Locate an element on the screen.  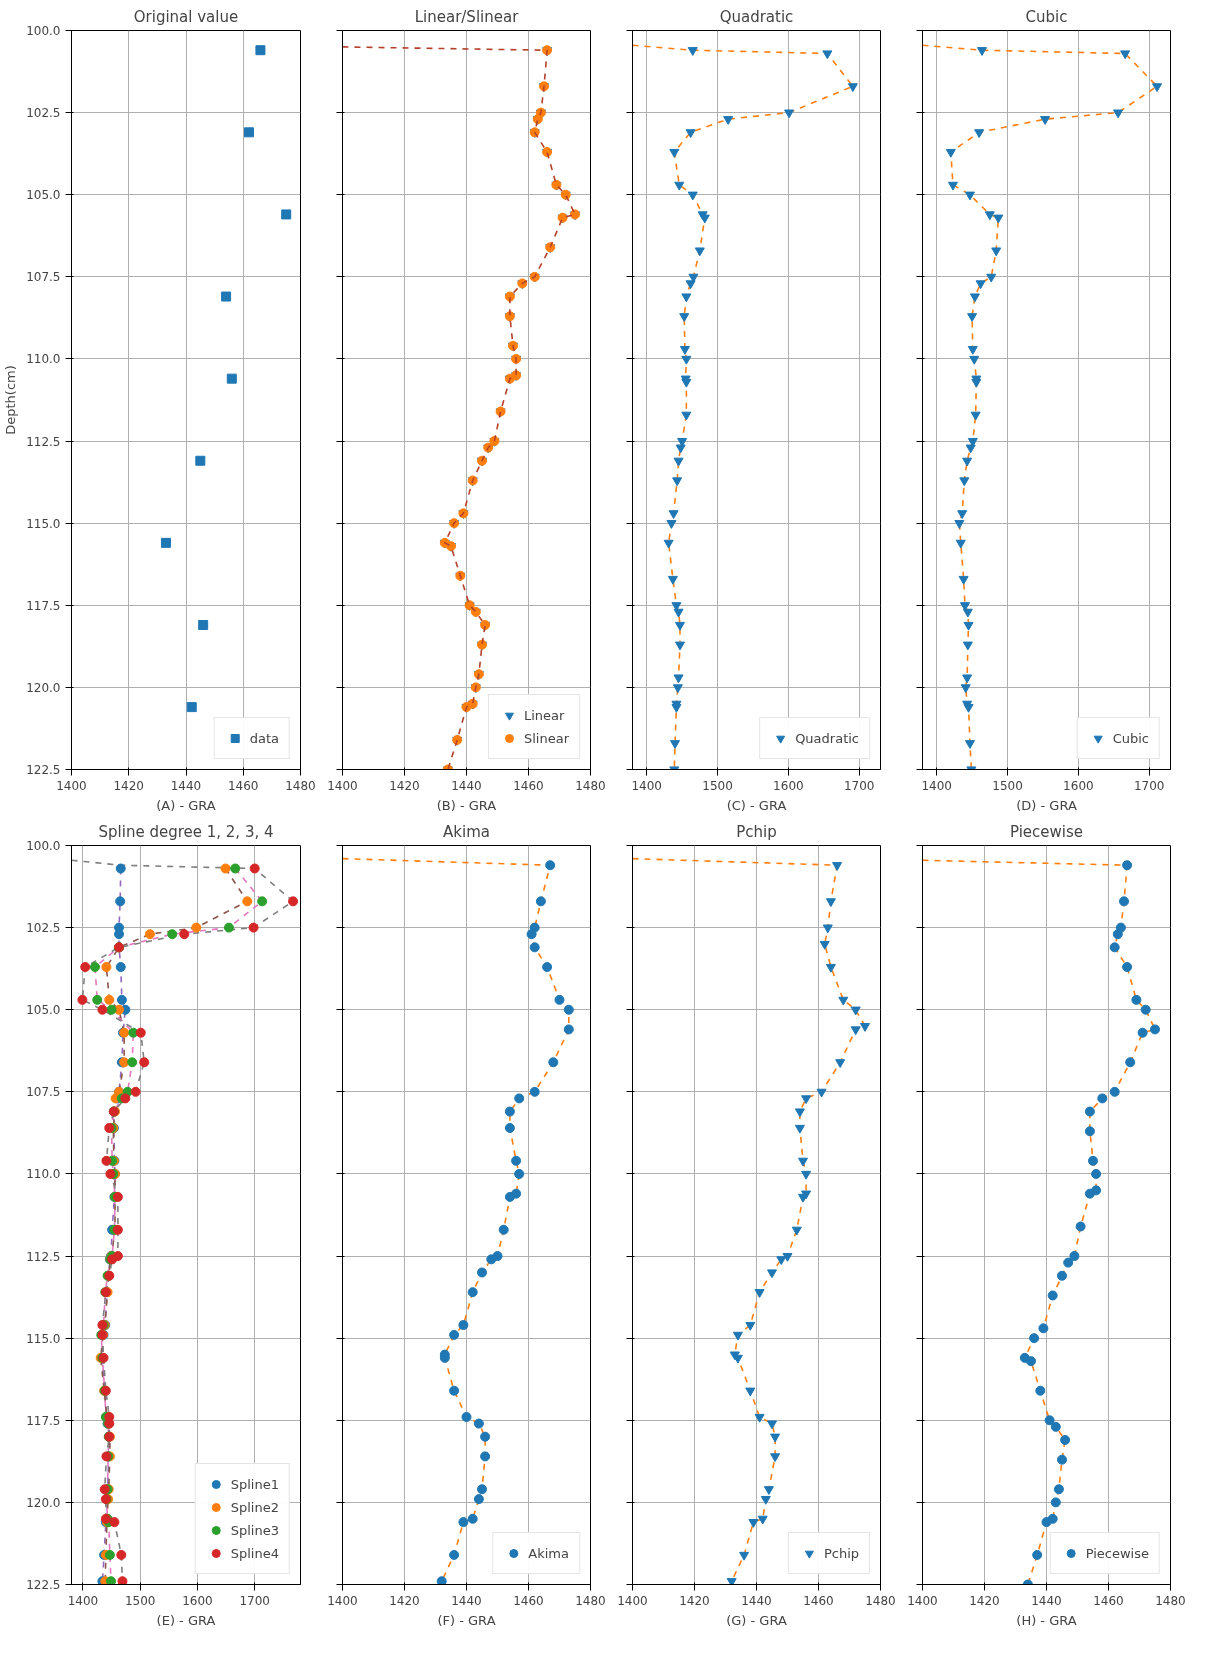
legend-label: Slinear is located at coordinates (546, 738).